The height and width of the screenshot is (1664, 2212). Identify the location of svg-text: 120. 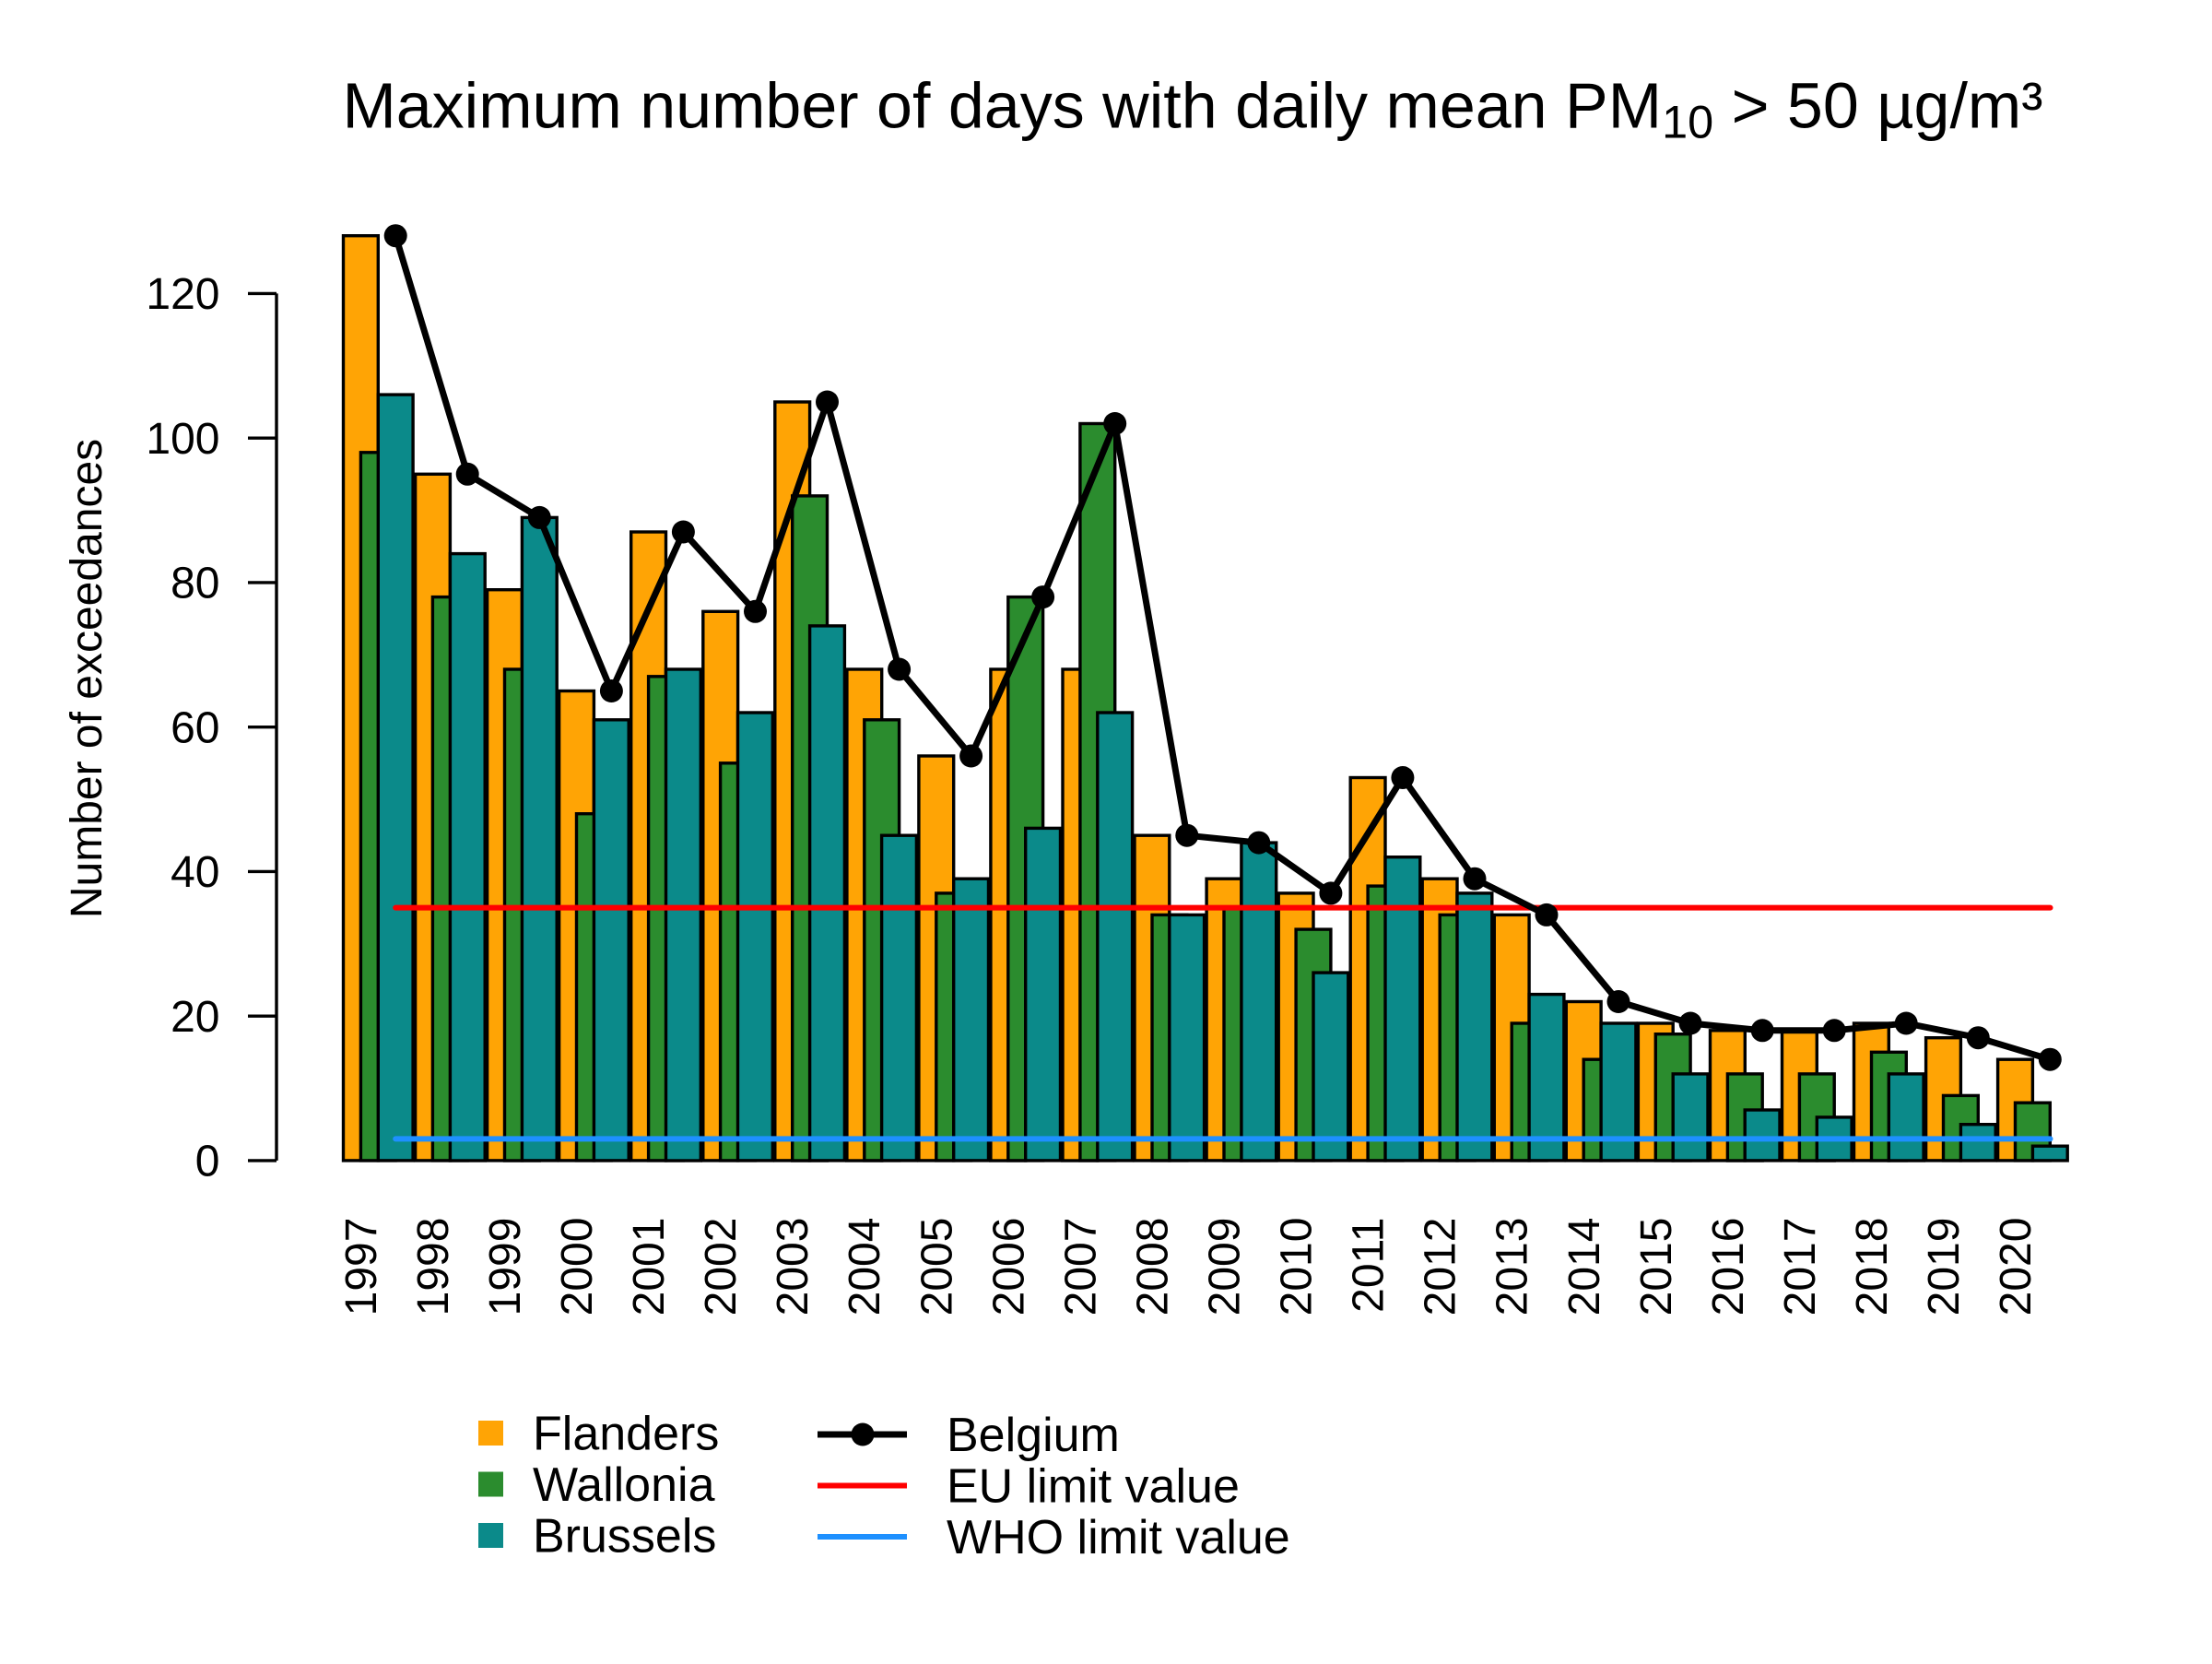
(182, 294).